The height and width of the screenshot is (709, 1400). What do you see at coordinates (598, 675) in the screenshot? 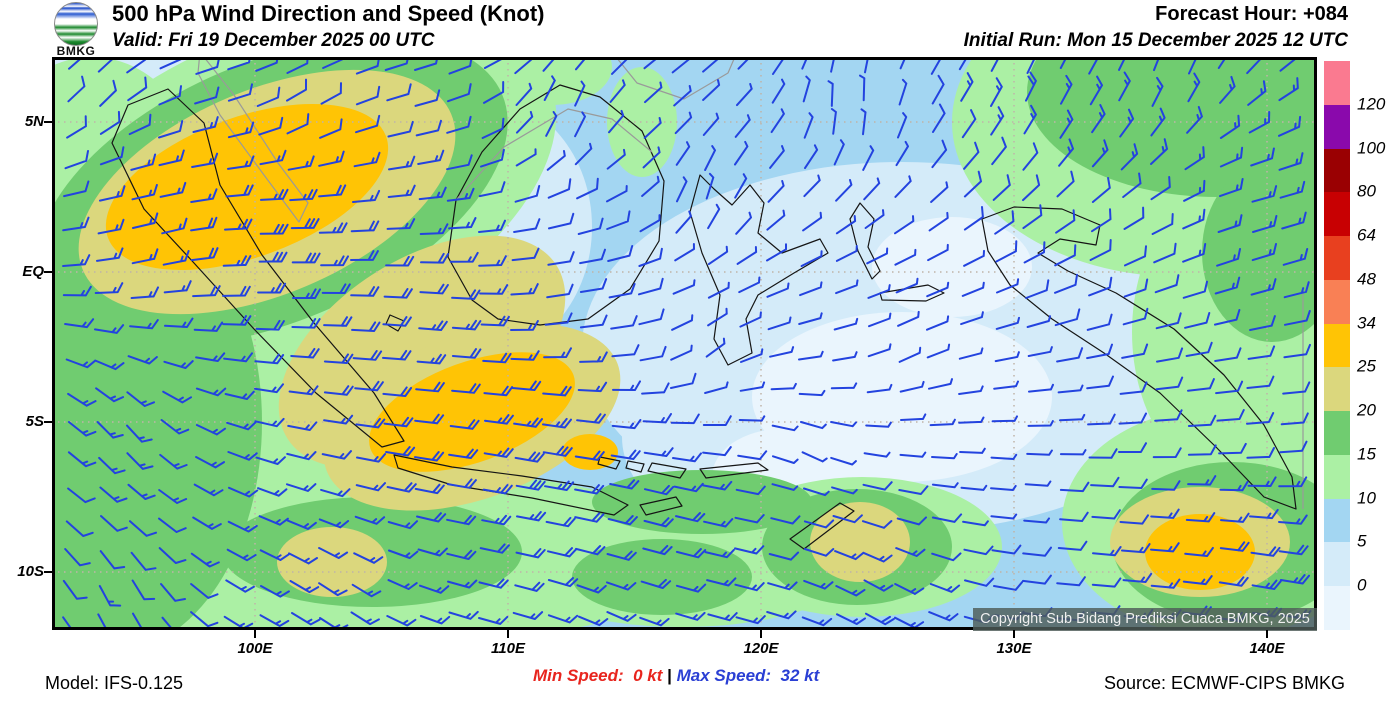
I see `min-speed-label: Min Speed: 0 kt` at bounding box center [598, 675].